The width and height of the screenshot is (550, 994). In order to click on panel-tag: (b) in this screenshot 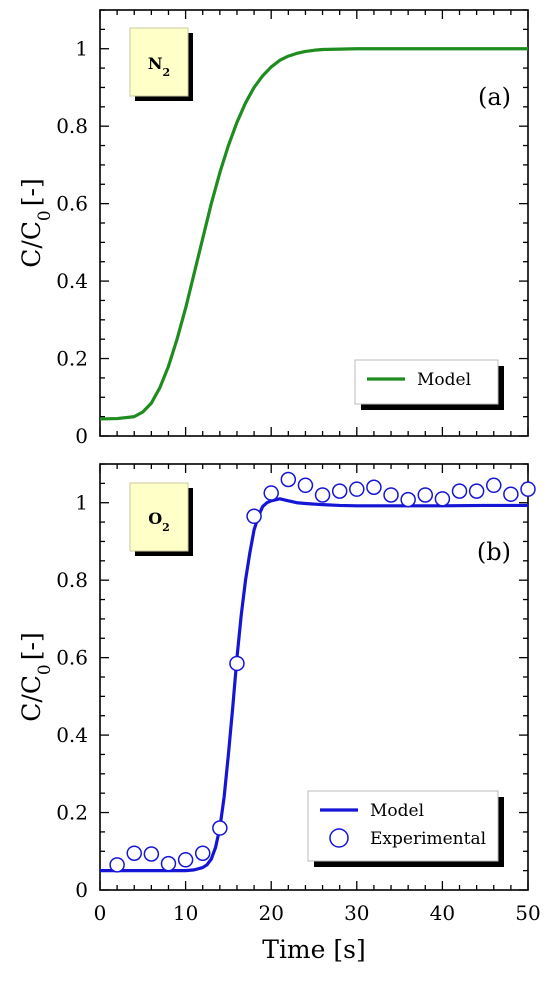, I will do `click(494, 552)`.